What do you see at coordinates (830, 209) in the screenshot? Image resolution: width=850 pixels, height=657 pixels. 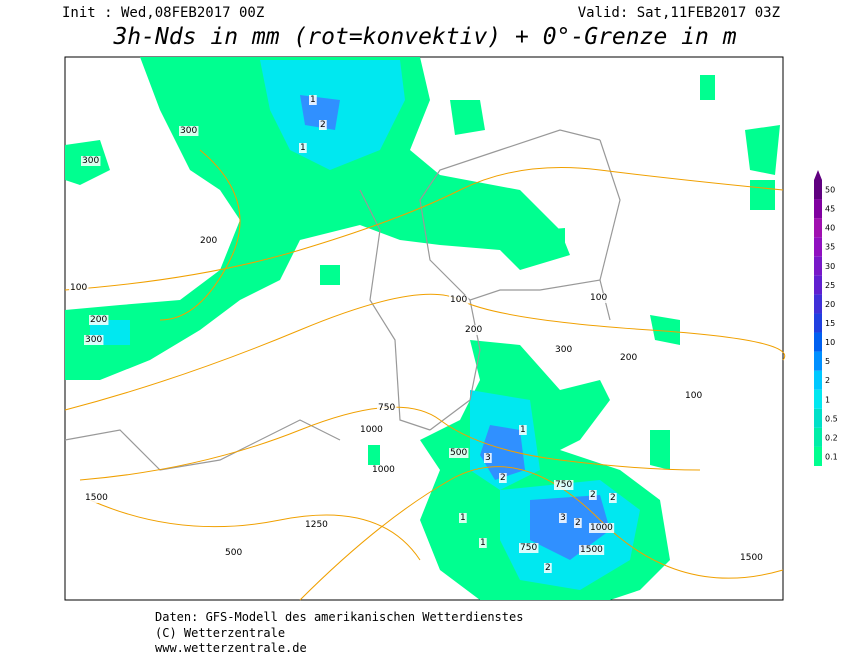 I see `scale-label: 45` at bounding box center [830, 209].